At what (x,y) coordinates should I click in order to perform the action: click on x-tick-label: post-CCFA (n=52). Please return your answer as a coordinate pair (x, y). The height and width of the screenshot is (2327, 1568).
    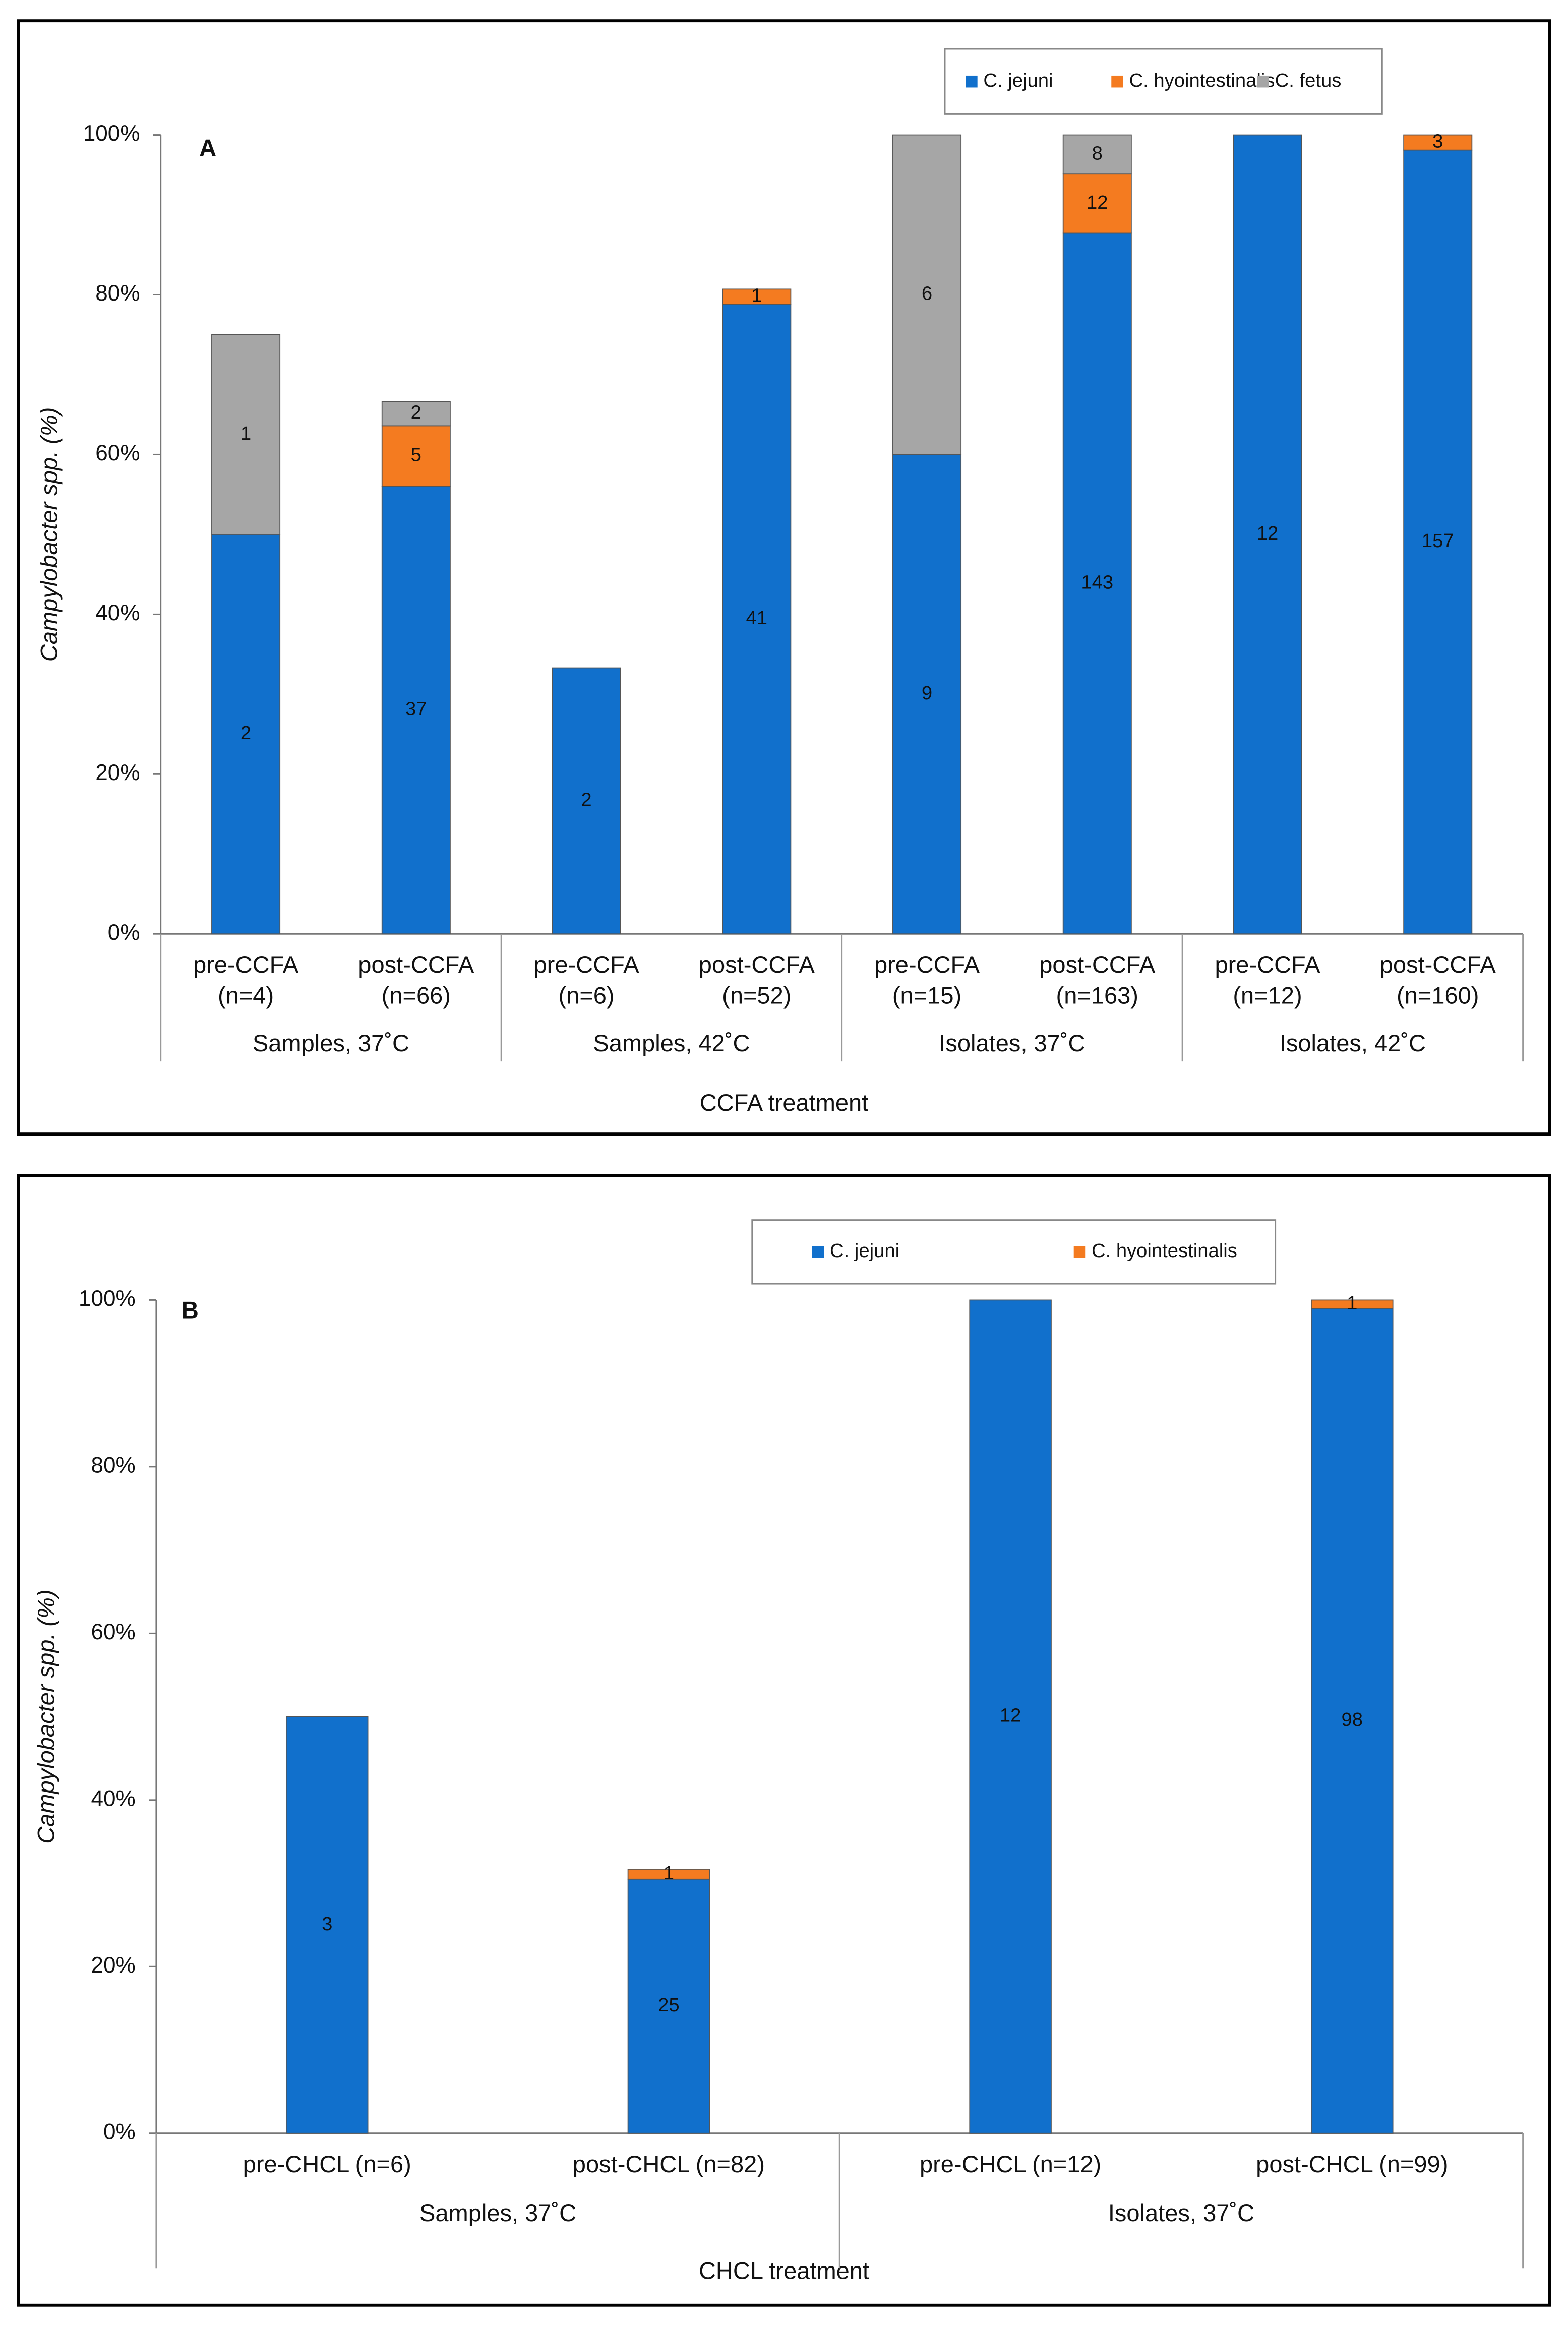
    Looking at the image, I should click on (757, 980).